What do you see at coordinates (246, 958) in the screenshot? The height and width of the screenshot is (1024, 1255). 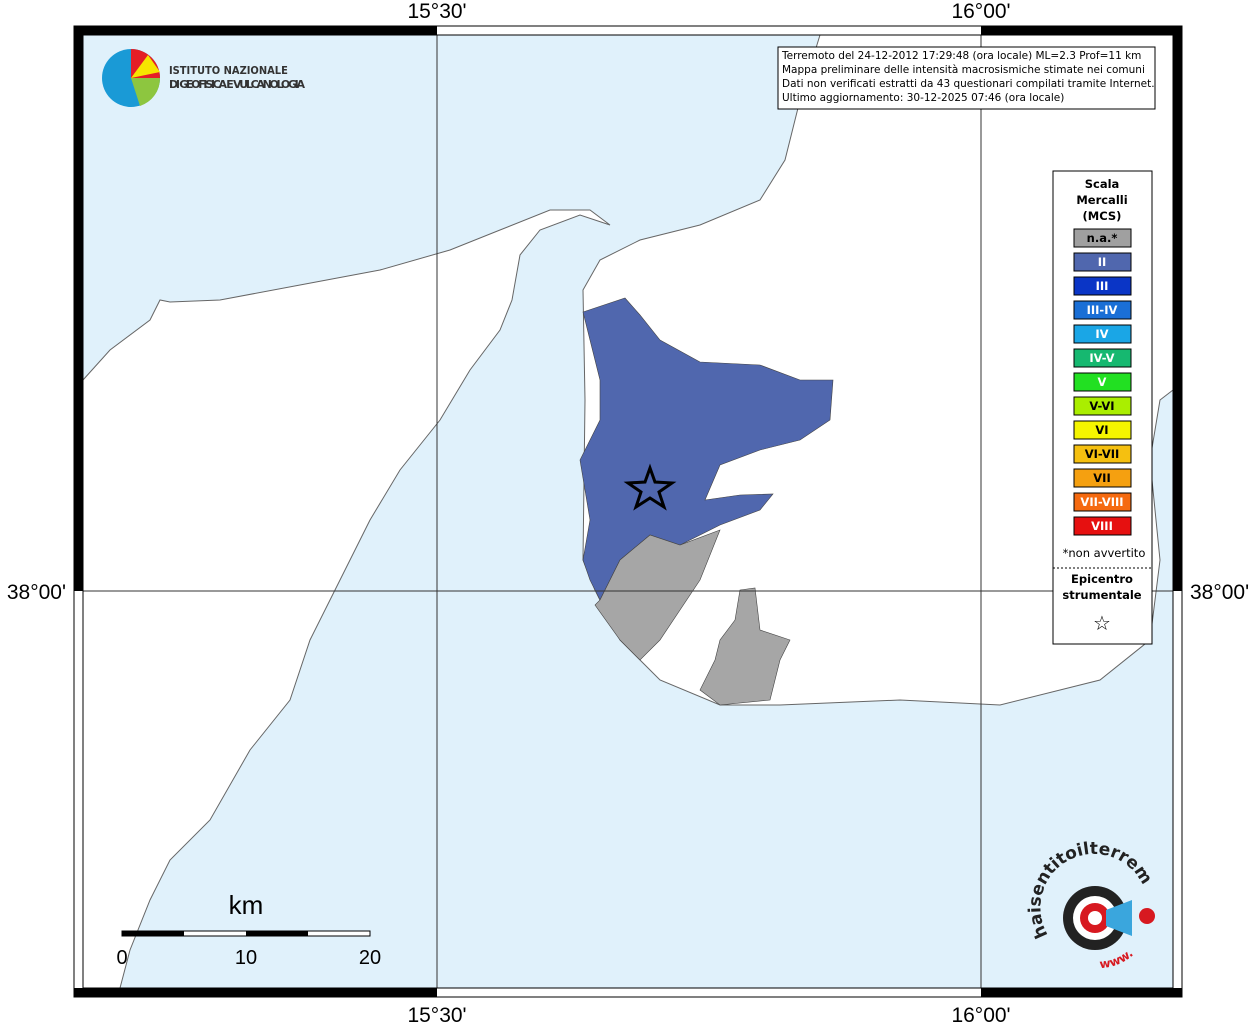 I see `scale-label: 10` at bounding box center [246, 958].